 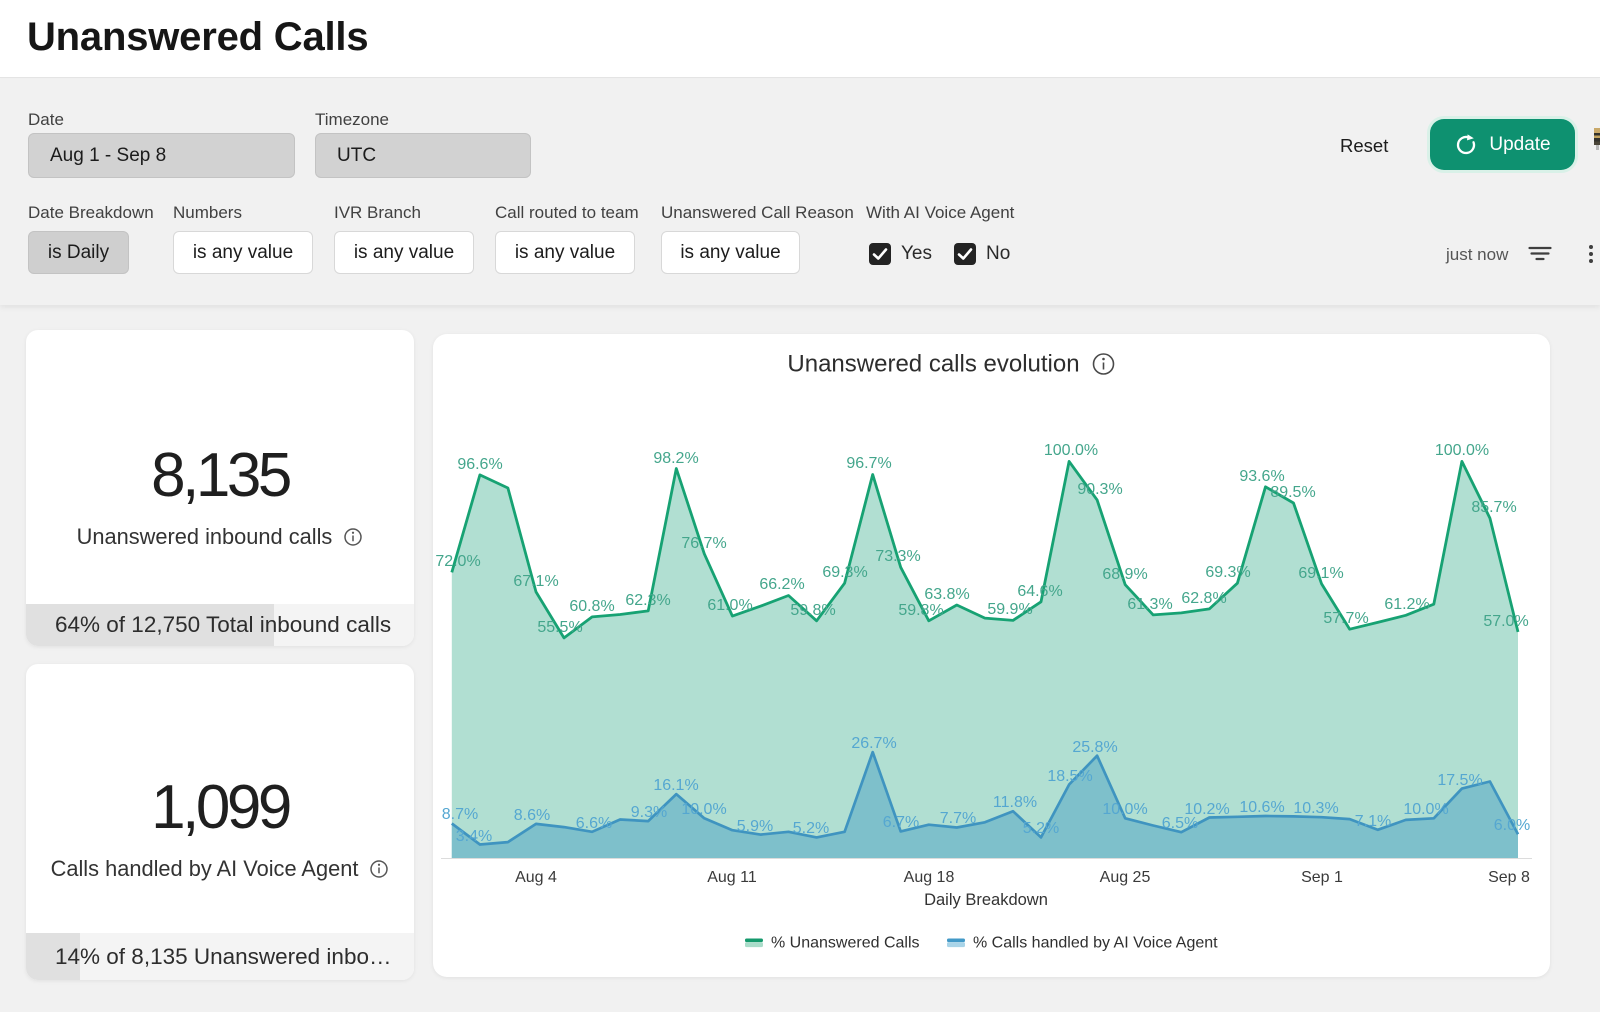 I want to click on svg-text: 93.6%, so click(x=1261, y=476).